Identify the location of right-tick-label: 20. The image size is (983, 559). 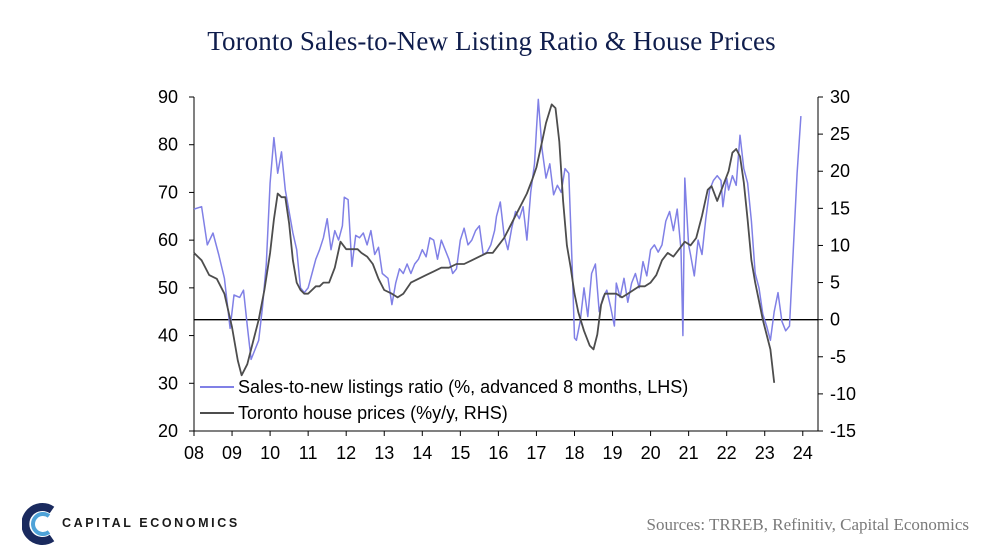
(840, 171).